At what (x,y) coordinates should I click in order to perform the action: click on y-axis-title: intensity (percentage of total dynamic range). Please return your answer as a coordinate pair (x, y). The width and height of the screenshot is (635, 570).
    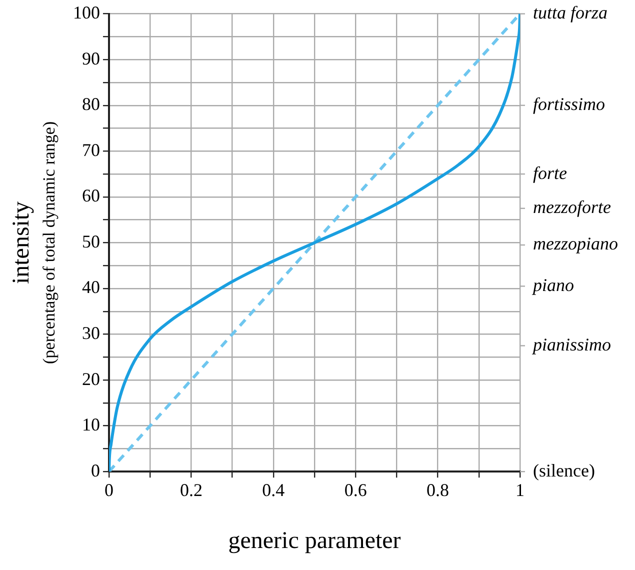
    Looking at the image, I should click on (33, 242).